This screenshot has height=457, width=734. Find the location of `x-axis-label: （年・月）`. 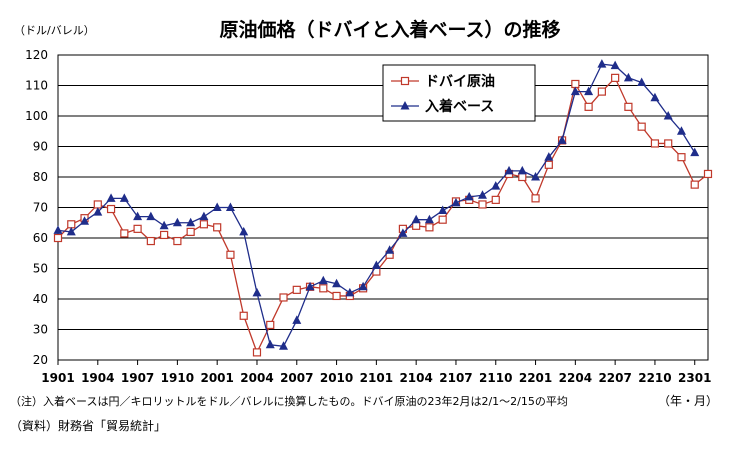

x-axis-label: （年・月） is located at coordinates (688, 401).